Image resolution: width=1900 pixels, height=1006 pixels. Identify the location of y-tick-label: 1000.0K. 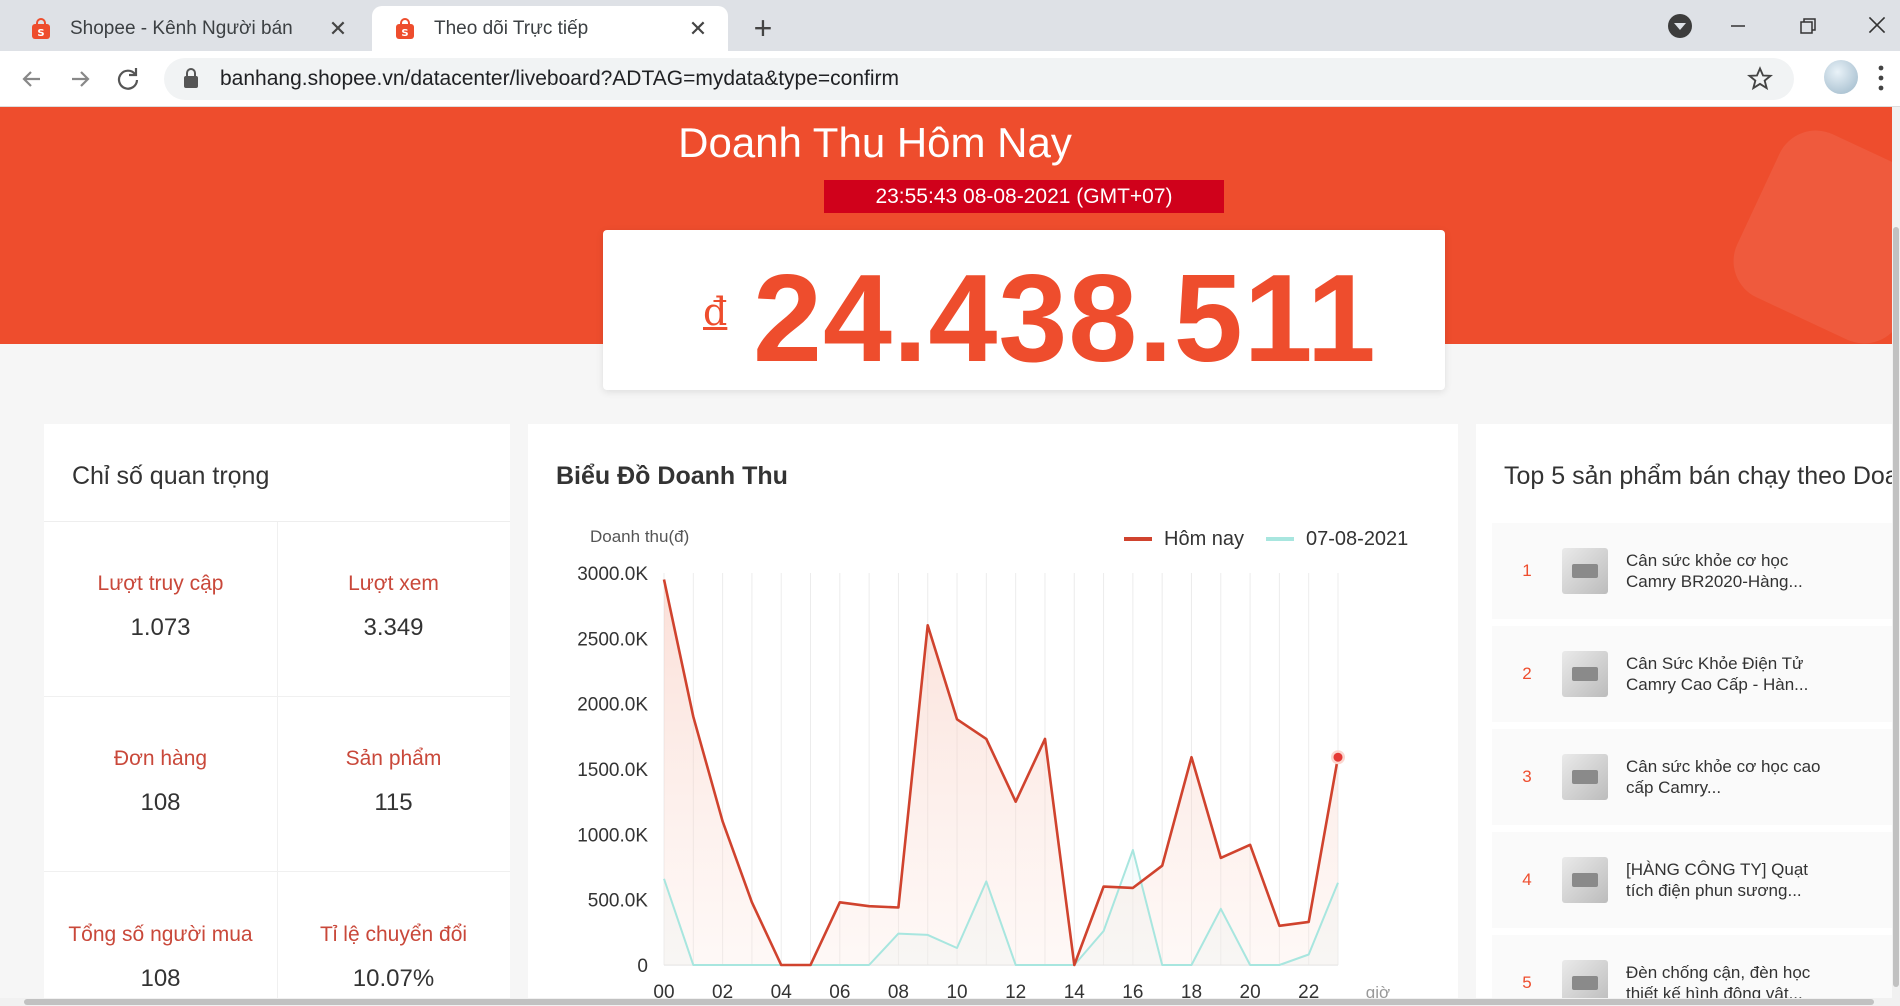
(612, 835).